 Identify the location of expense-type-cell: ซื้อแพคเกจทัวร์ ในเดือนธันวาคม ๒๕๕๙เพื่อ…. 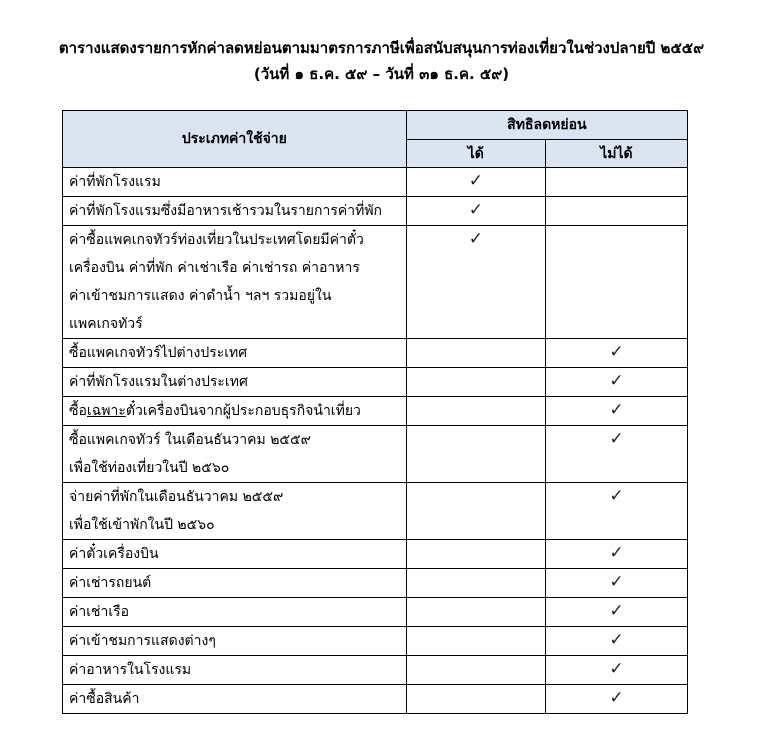
(234, 454).